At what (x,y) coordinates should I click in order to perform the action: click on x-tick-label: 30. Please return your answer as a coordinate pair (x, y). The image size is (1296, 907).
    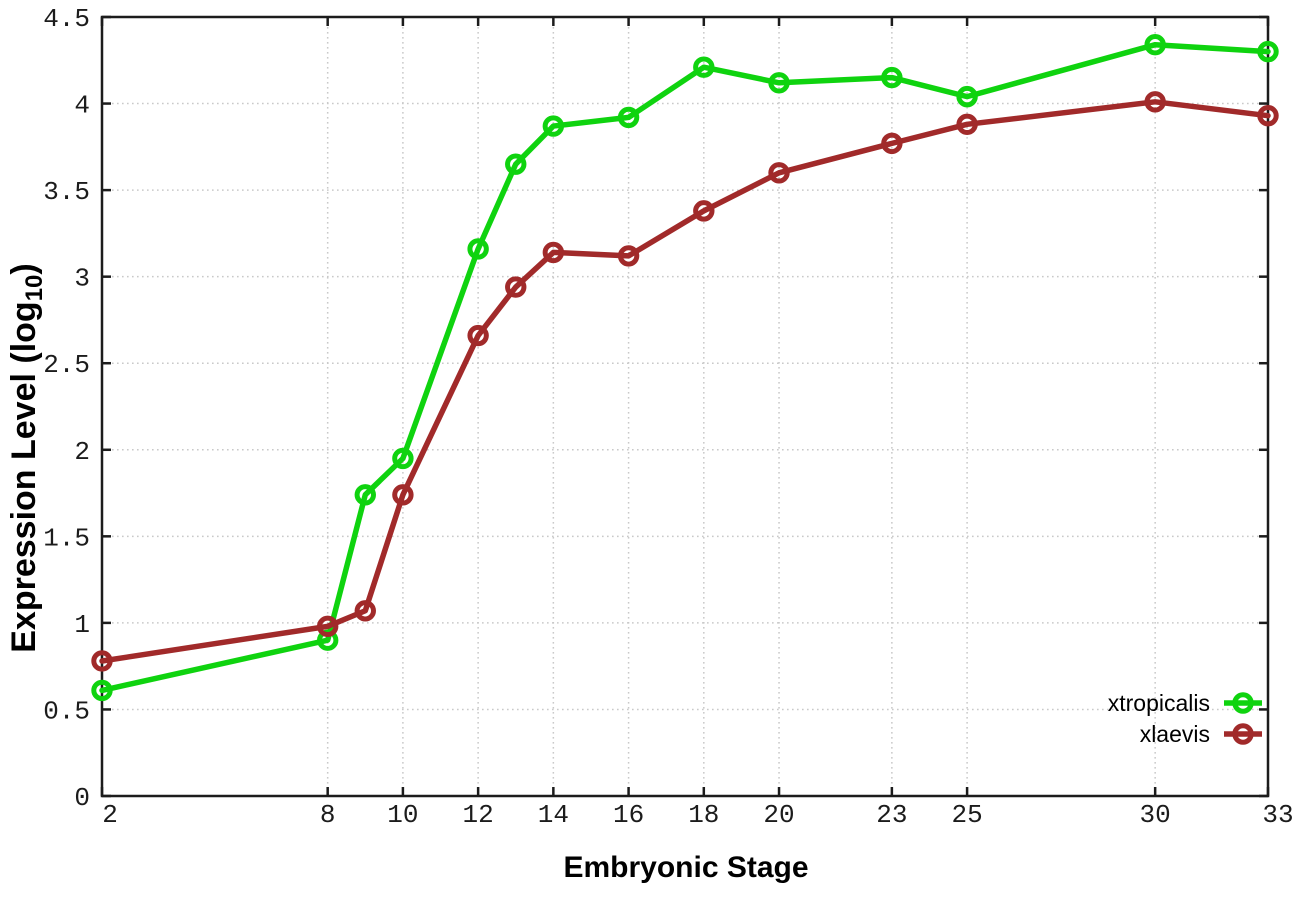
    Looking at the image, I should click on (1155, 815).